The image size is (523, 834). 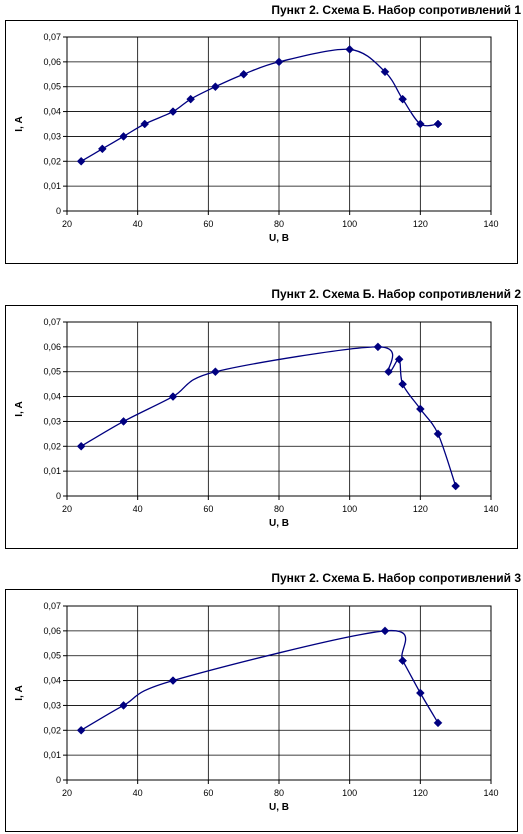 I want to click on chart-3-title: Пункт 2. Схема Б. Набор сопротивлений 3, so click(x=396, y=578).